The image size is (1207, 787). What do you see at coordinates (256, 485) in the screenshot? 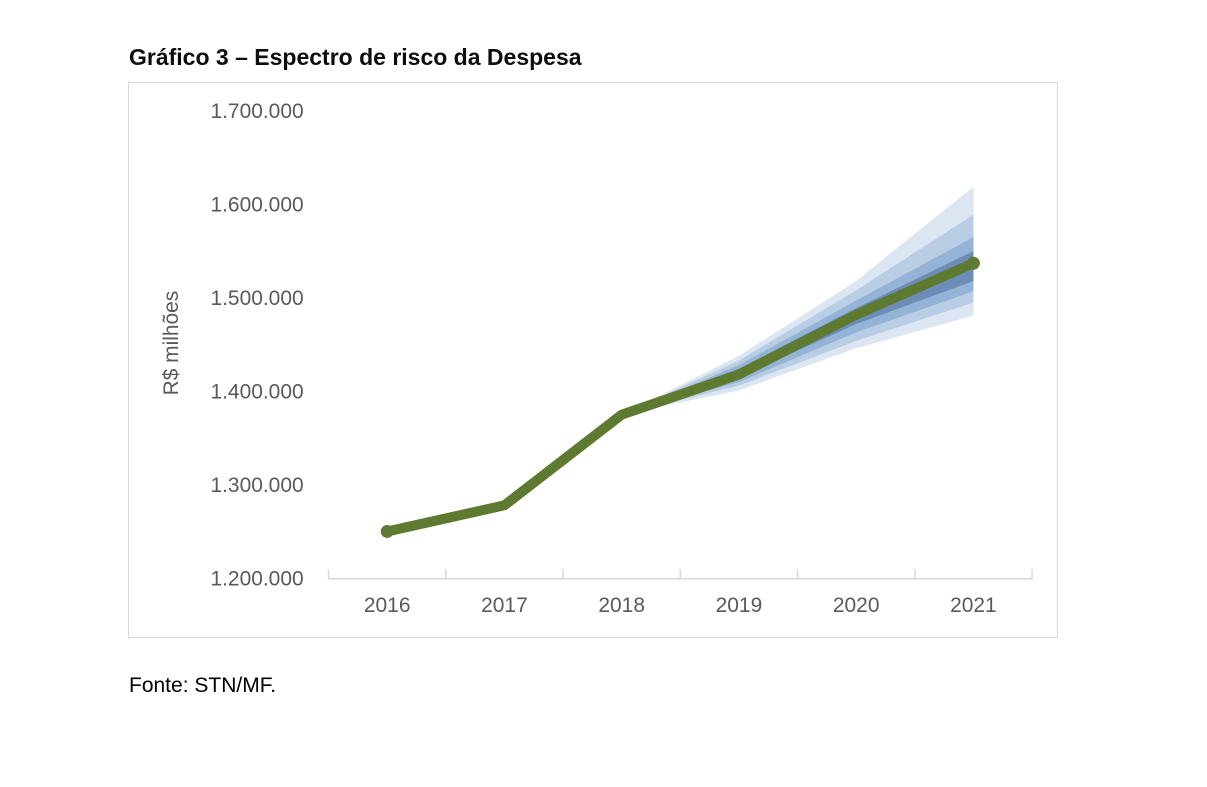
I see `y-axis-label: 1.300.000` at bounding box center [256, 485].